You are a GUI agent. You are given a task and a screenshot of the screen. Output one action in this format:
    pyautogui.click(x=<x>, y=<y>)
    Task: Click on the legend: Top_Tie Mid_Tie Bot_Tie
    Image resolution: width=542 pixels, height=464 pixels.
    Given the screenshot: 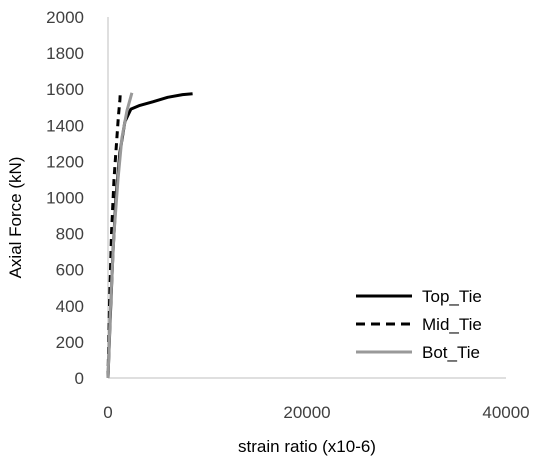 What is the action you would take?
    pyautogui.click(x=419, y=324)
    